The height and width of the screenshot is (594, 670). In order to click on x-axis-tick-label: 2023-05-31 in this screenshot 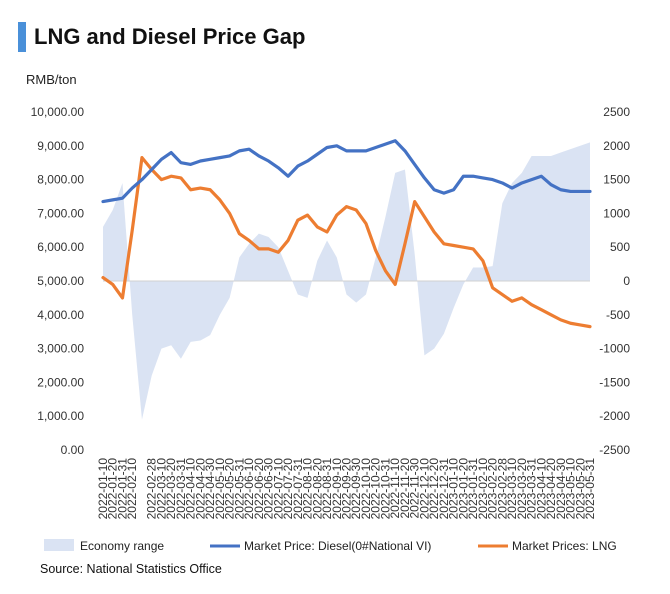, I will do `click(590, 489)`.